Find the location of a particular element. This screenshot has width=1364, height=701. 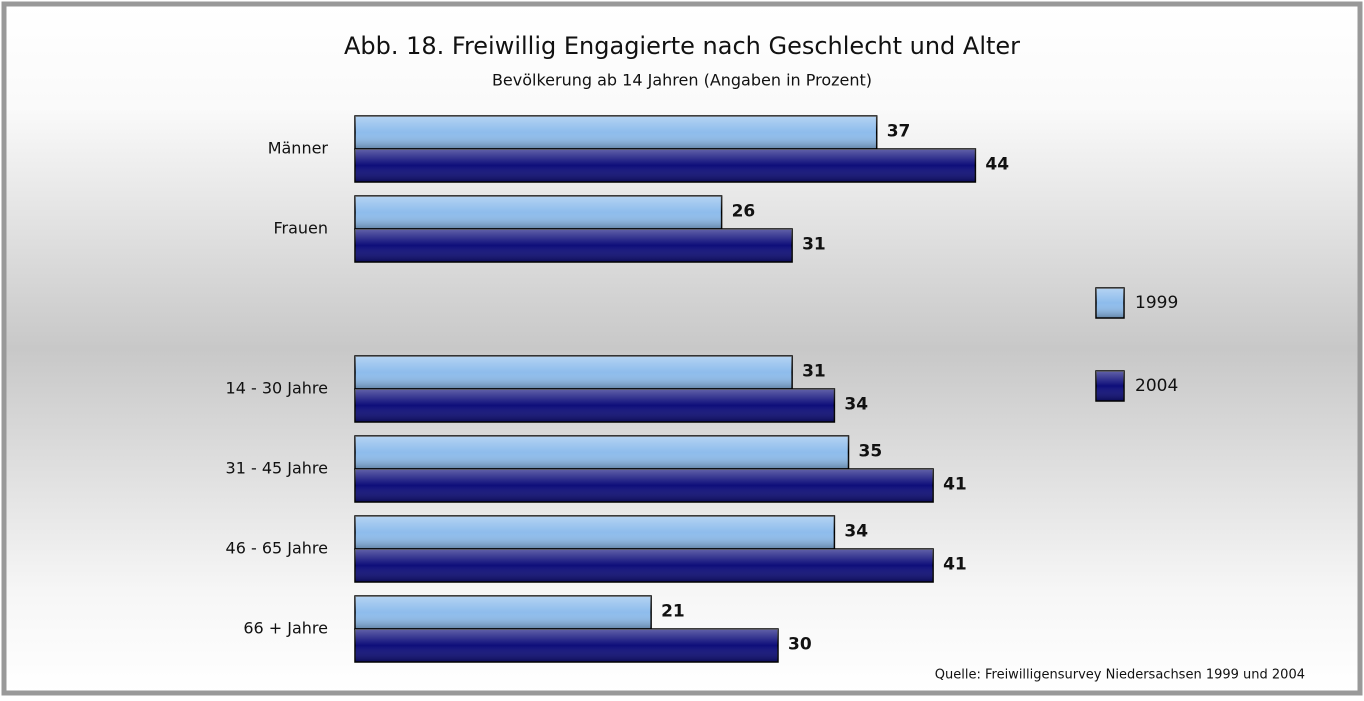

category-label: Frauen is located at coordinates (300, 228).